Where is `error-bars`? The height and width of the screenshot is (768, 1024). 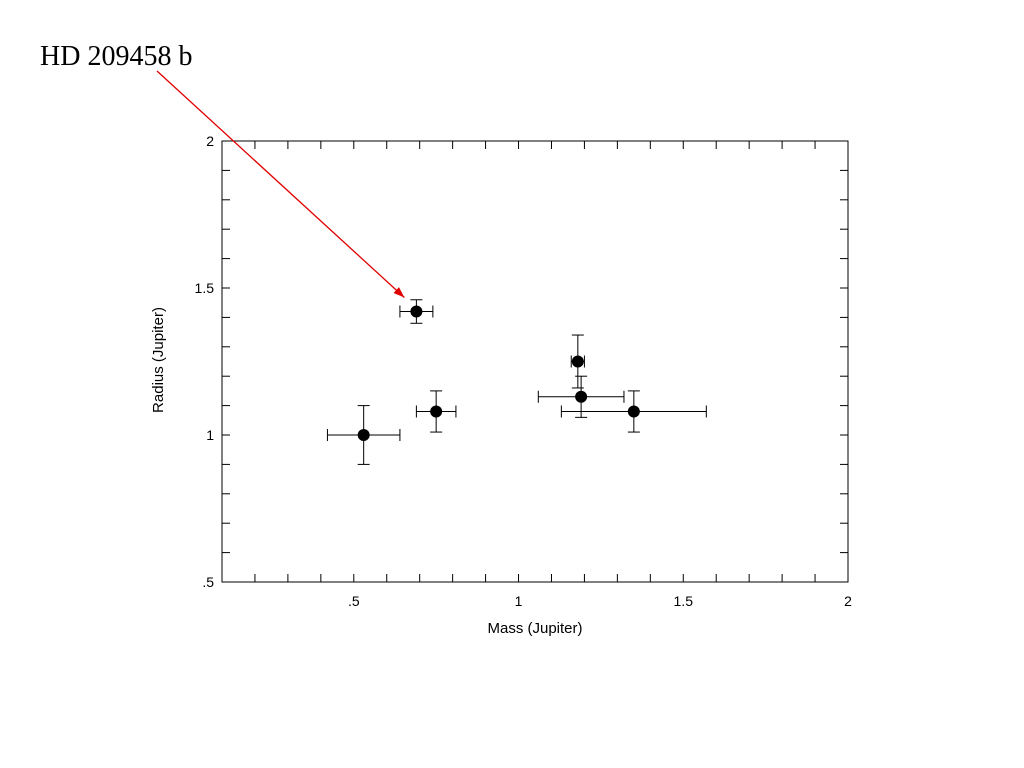
error-bars is located at coordinates (516, 382).